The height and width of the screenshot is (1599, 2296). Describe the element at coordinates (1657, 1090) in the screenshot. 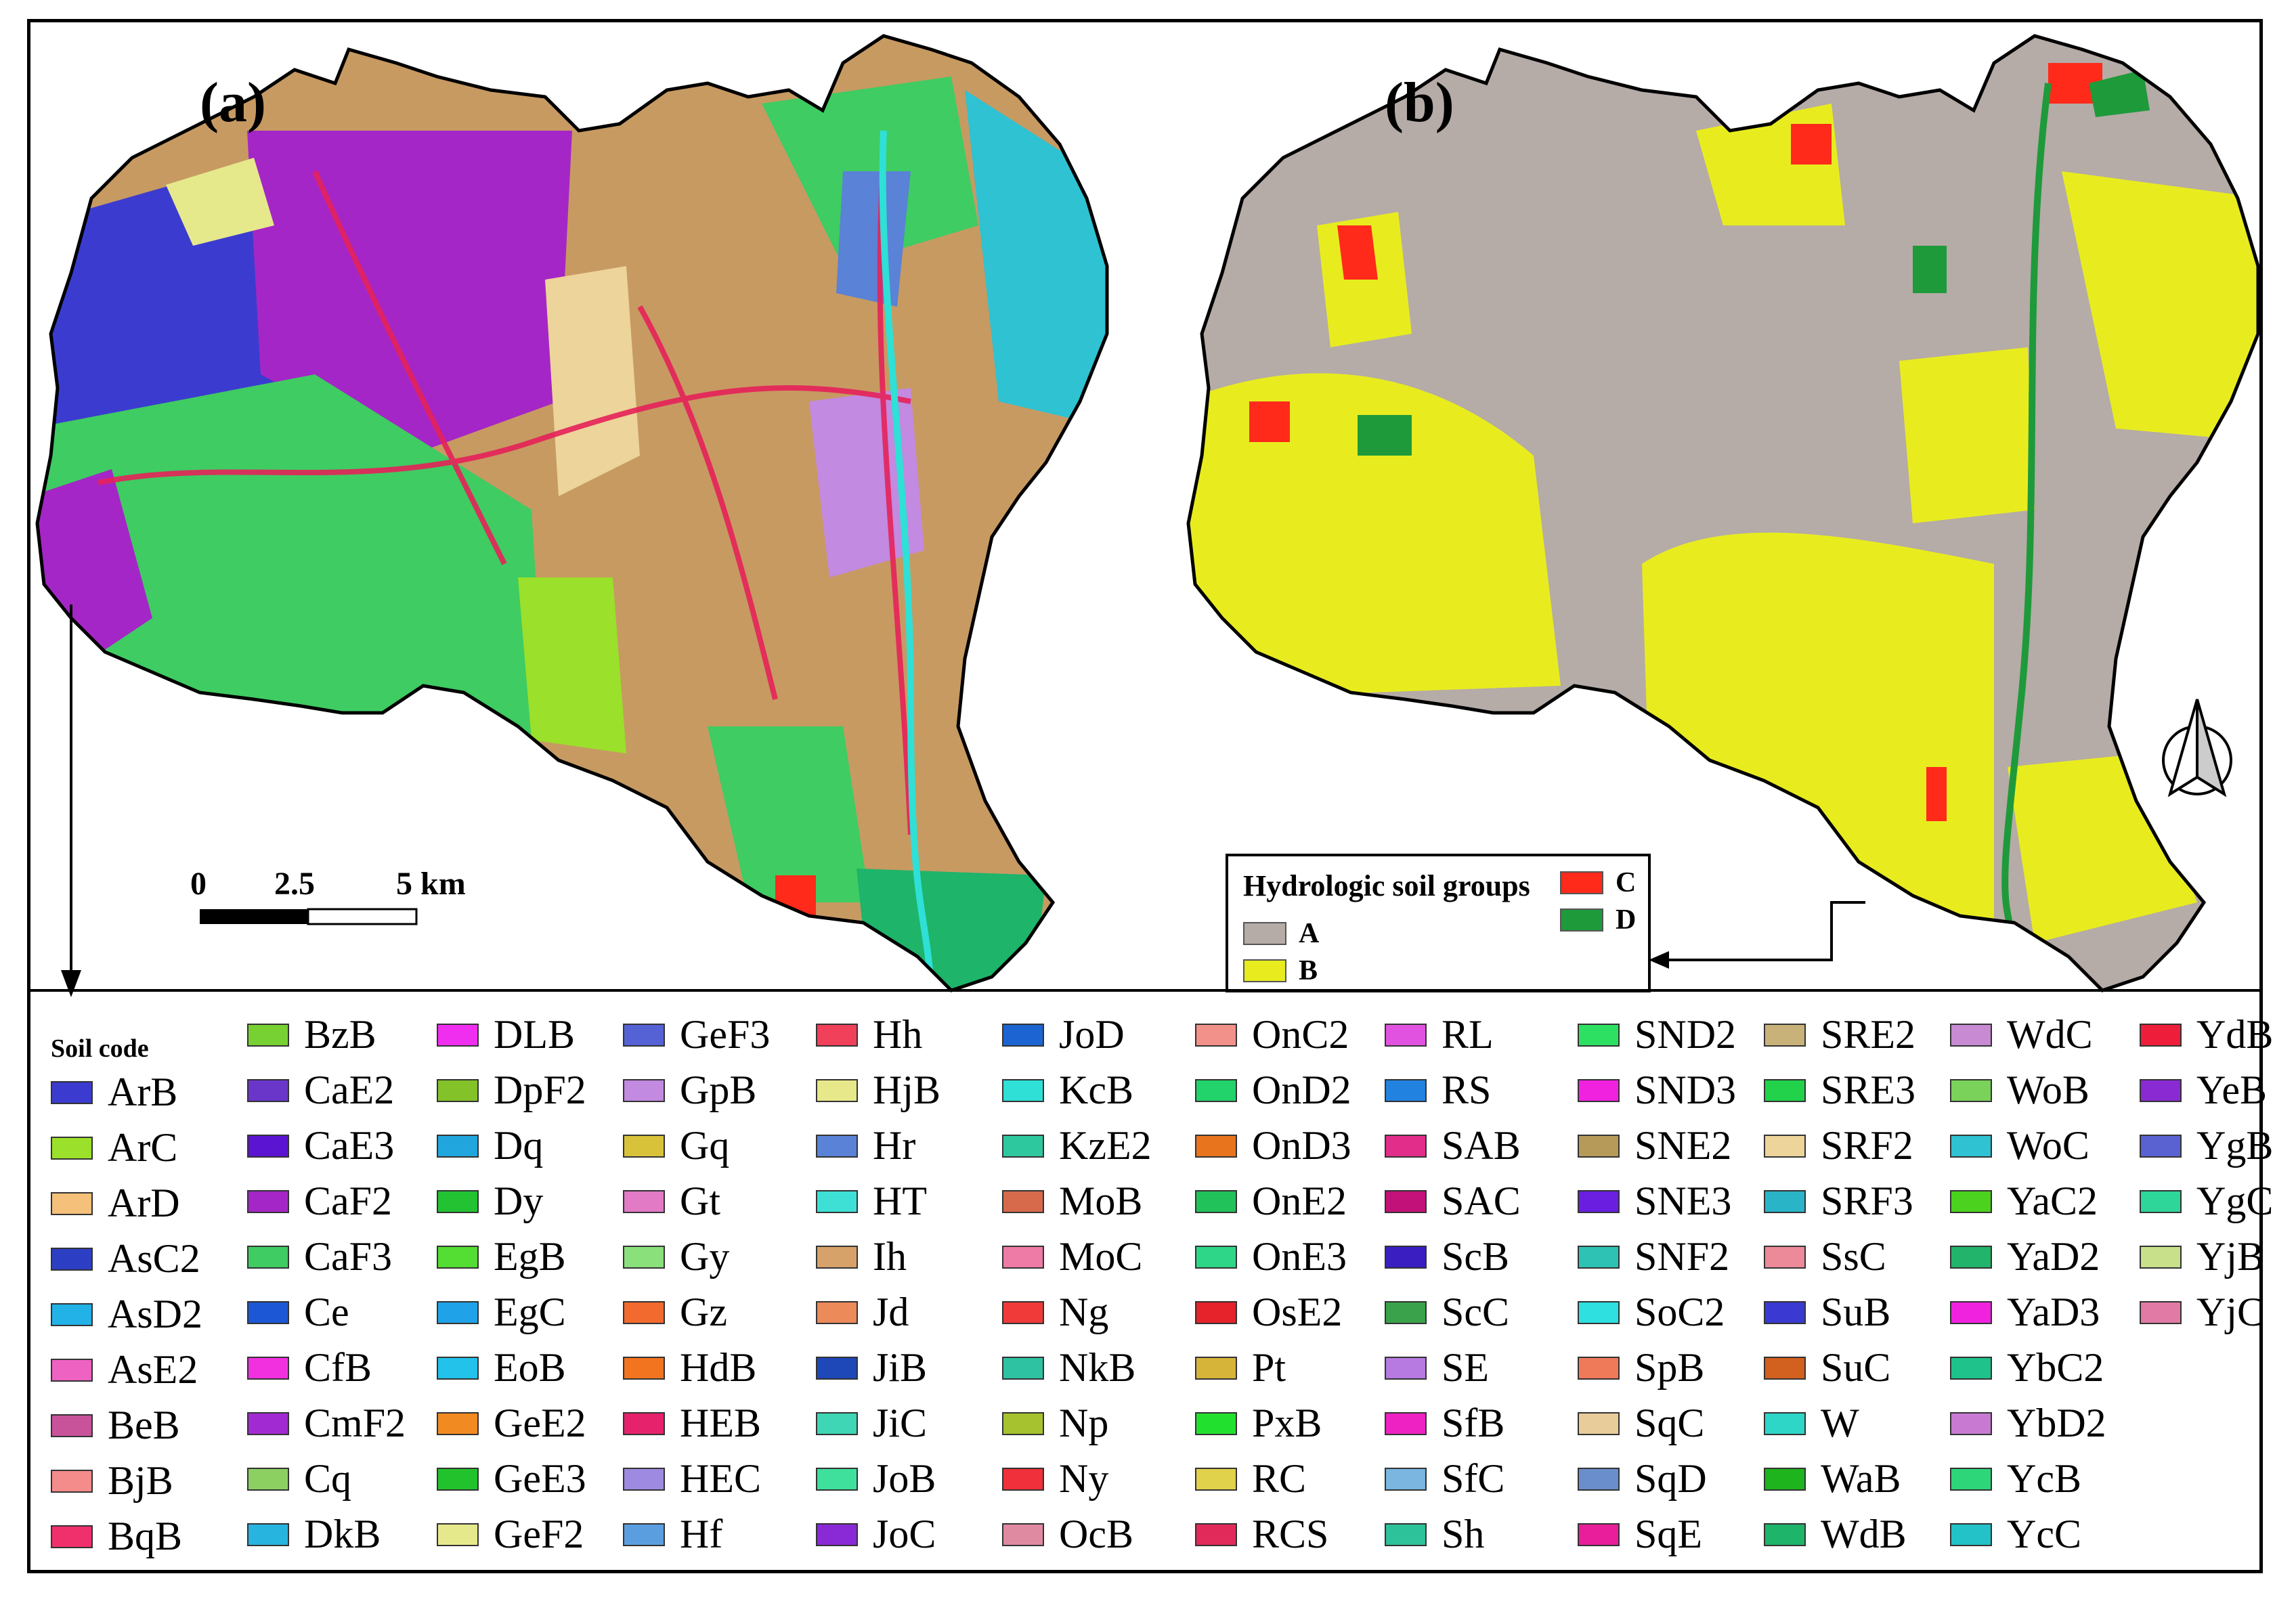

I see `soil-legend-item: SND3` at that location.